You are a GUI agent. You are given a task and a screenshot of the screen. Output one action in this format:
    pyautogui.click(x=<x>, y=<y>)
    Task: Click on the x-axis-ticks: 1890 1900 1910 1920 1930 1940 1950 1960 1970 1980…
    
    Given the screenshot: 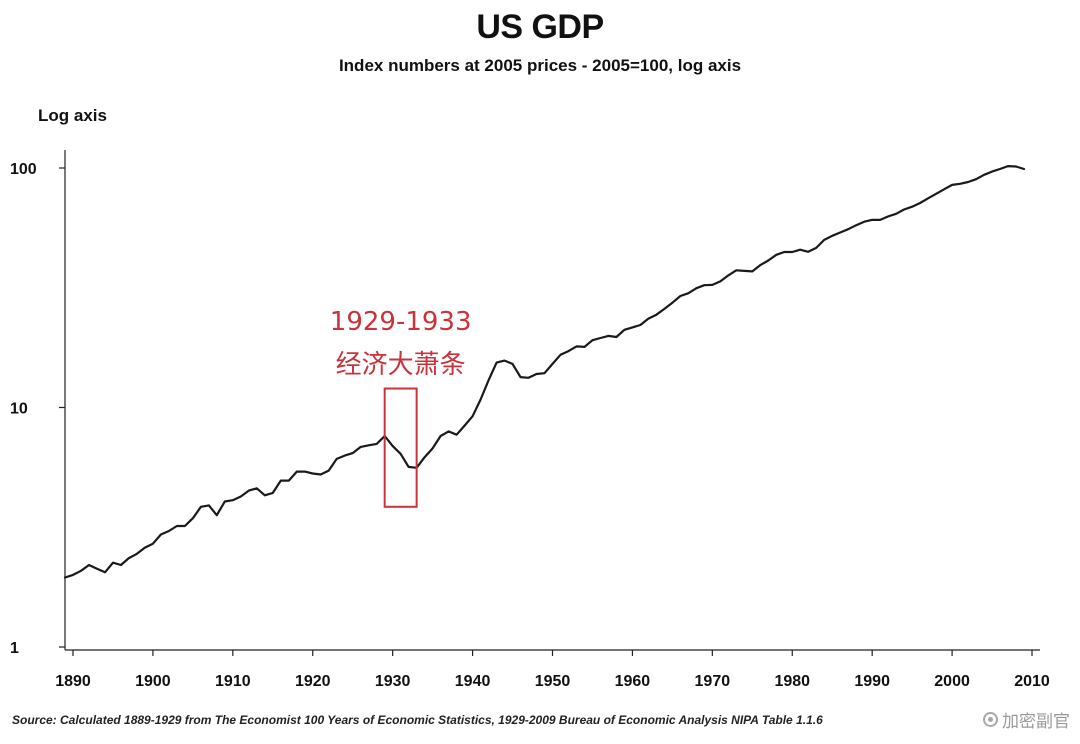 What is the action you would take?
    pyautogui.click(x=552, y=670)
    